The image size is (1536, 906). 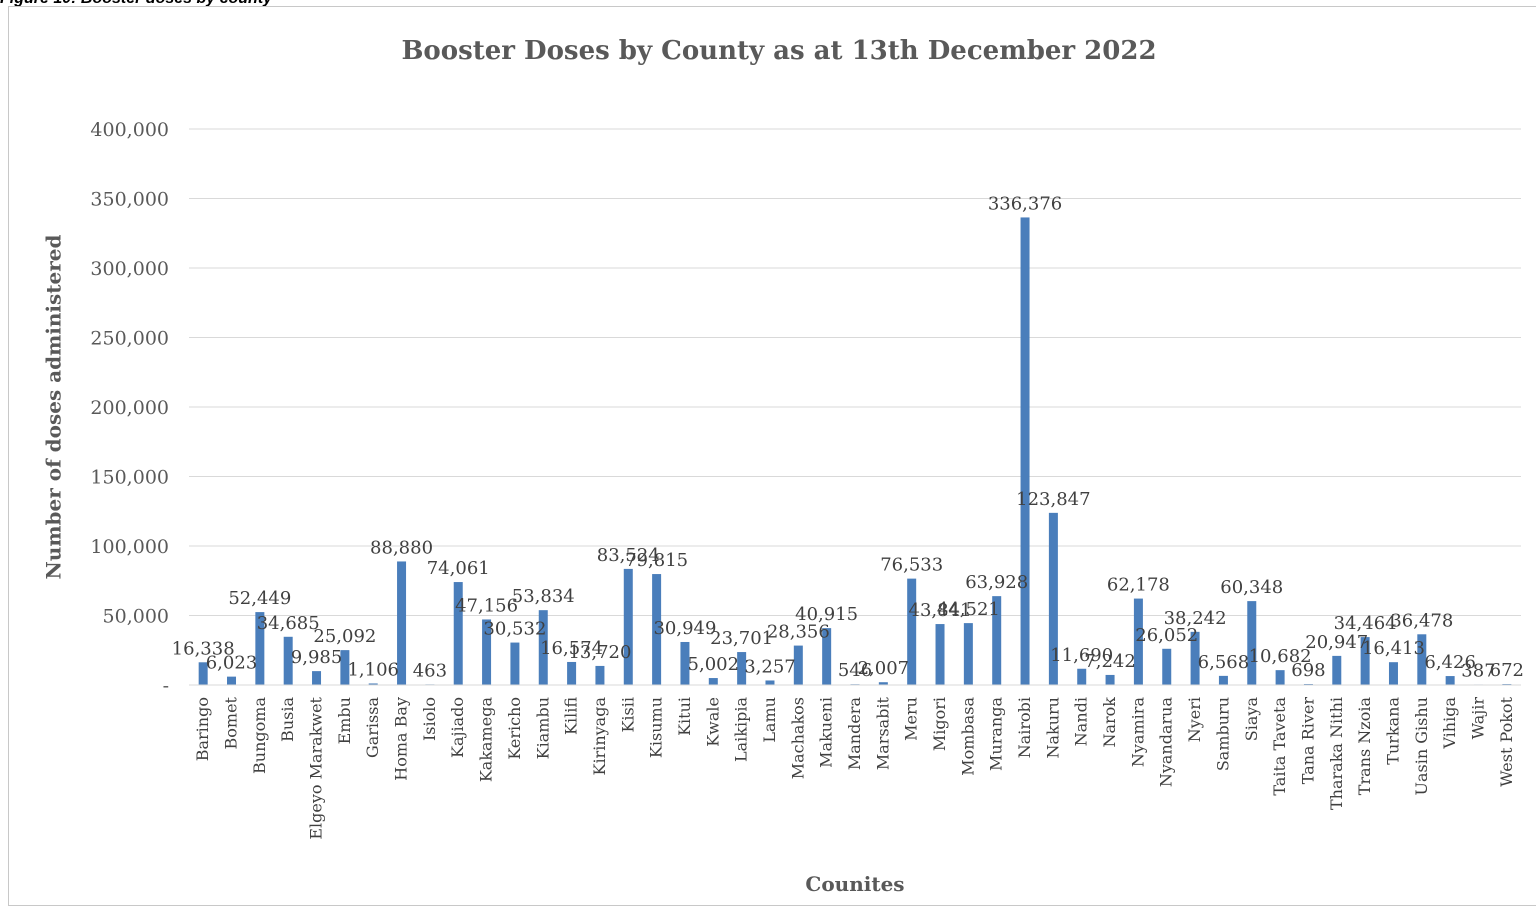 What do you see at coordinates (1138, 585) in the screenshot?
I see `data-label: 62,178` at bounding box center [1138, 585].